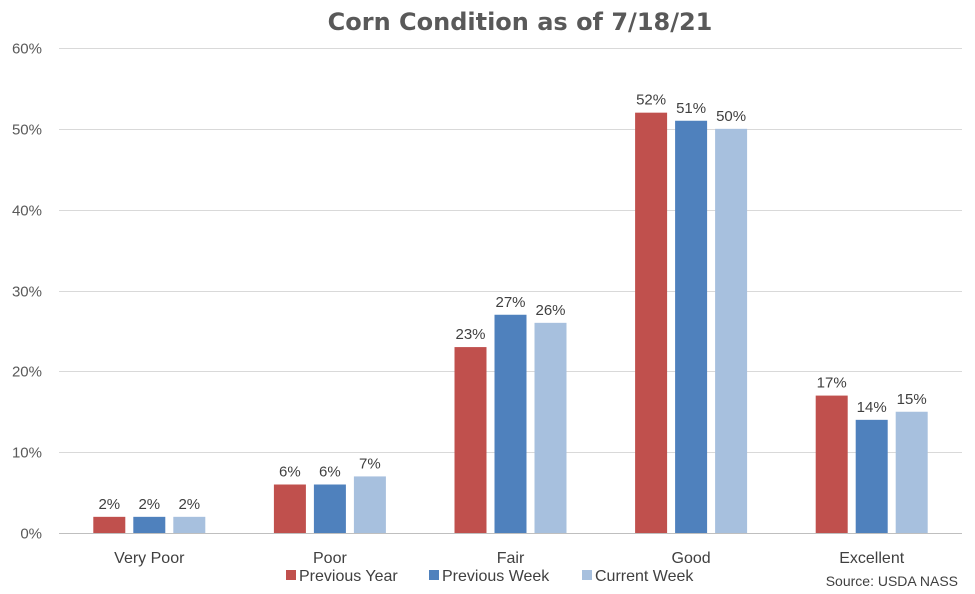 Image resolution: width=975 pixels, height=594 pixels. I want to click on y-axis-ticks: 0% 10% 20% 30% 40% 50% 60%, so click(27, 292).